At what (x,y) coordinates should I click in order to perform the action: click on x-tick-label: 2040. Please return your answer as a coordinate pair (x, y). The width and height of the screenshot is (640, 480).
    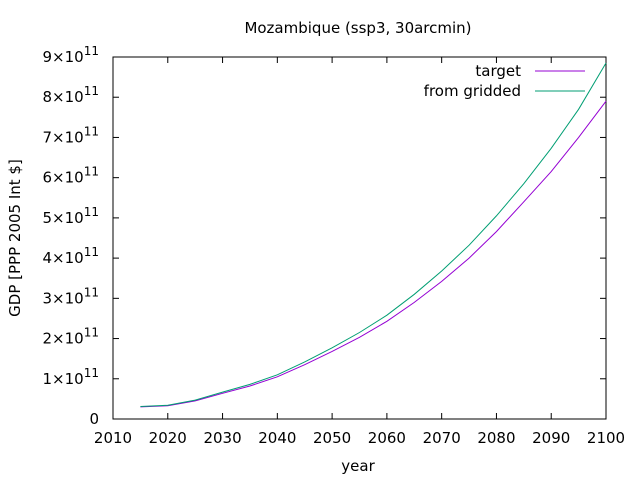
    Looking at the image, I should click on (277, 438).